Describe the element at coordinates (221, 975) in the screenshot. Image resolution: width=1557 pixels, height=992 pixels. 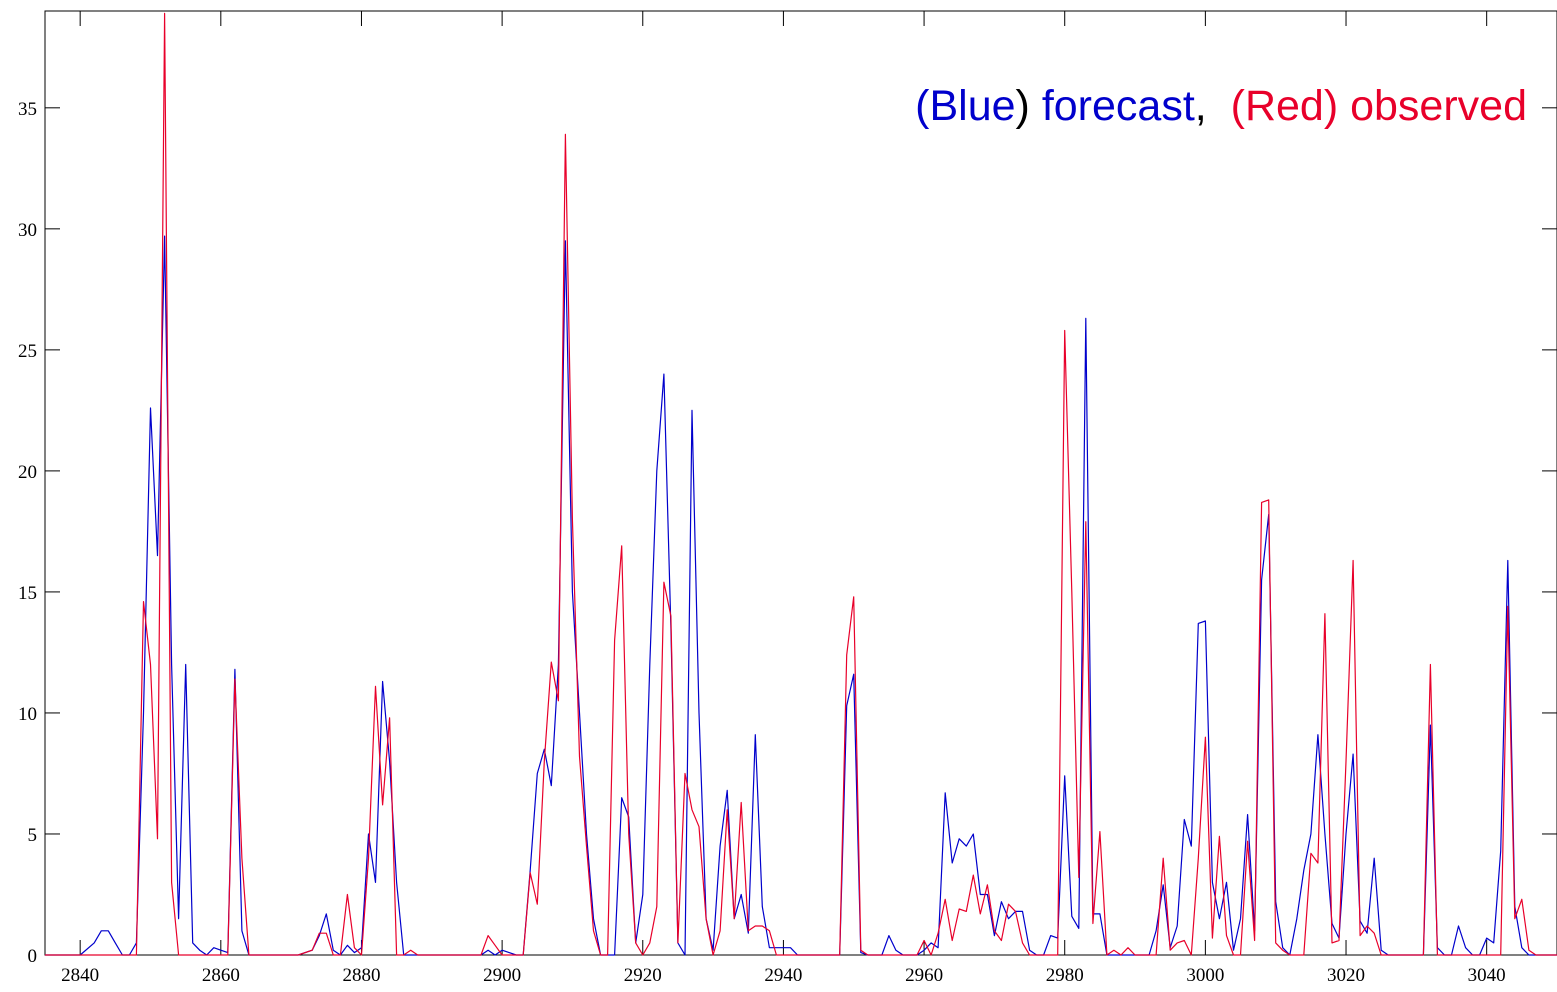
I see `x-tick-label: 2860` at that location.